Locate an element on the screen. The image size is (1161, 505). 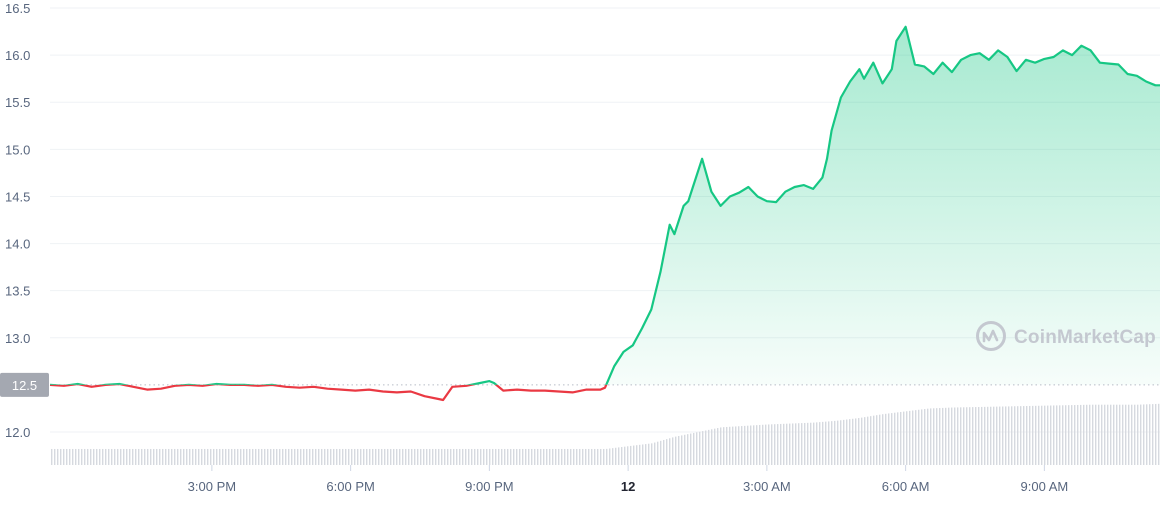
x-tick-label: 3:00 PM is located at coordinates (212, 486).